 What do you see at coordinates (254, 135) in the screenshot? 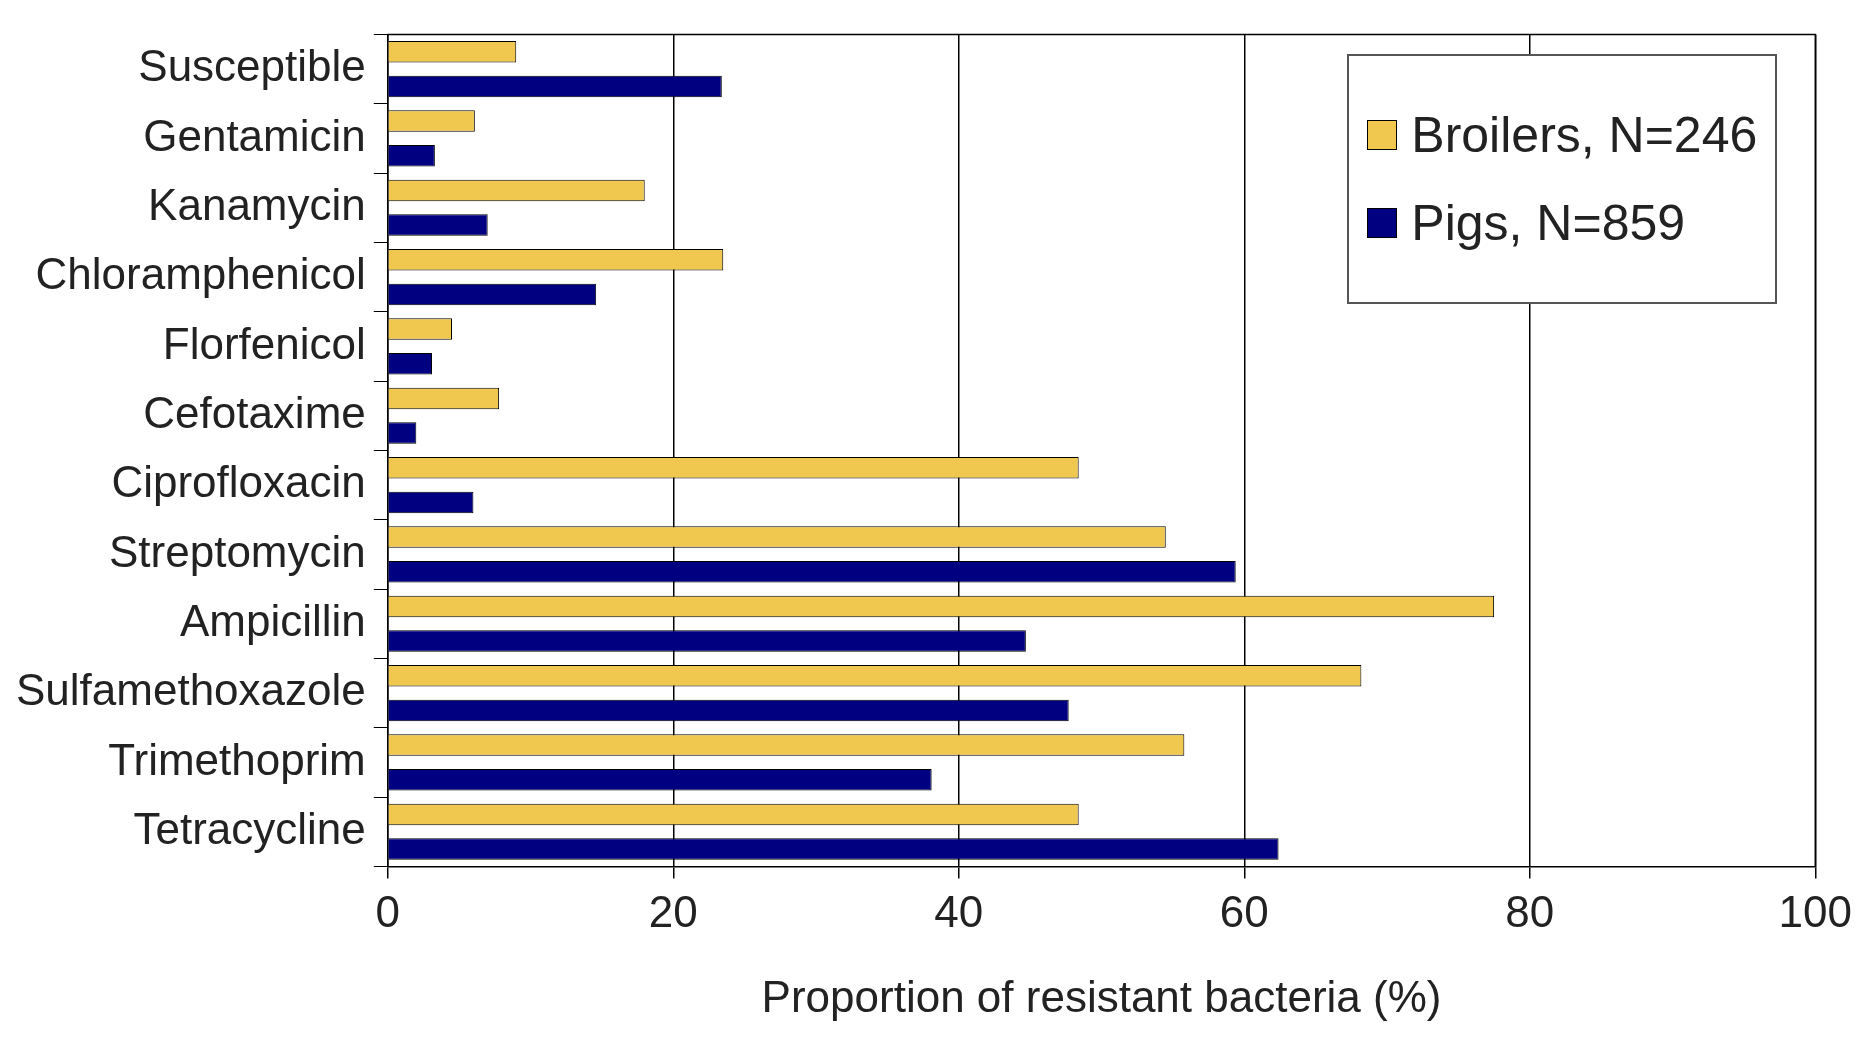
I see `y-tick-label: Gentamicin` at bounding box center [254, 135].